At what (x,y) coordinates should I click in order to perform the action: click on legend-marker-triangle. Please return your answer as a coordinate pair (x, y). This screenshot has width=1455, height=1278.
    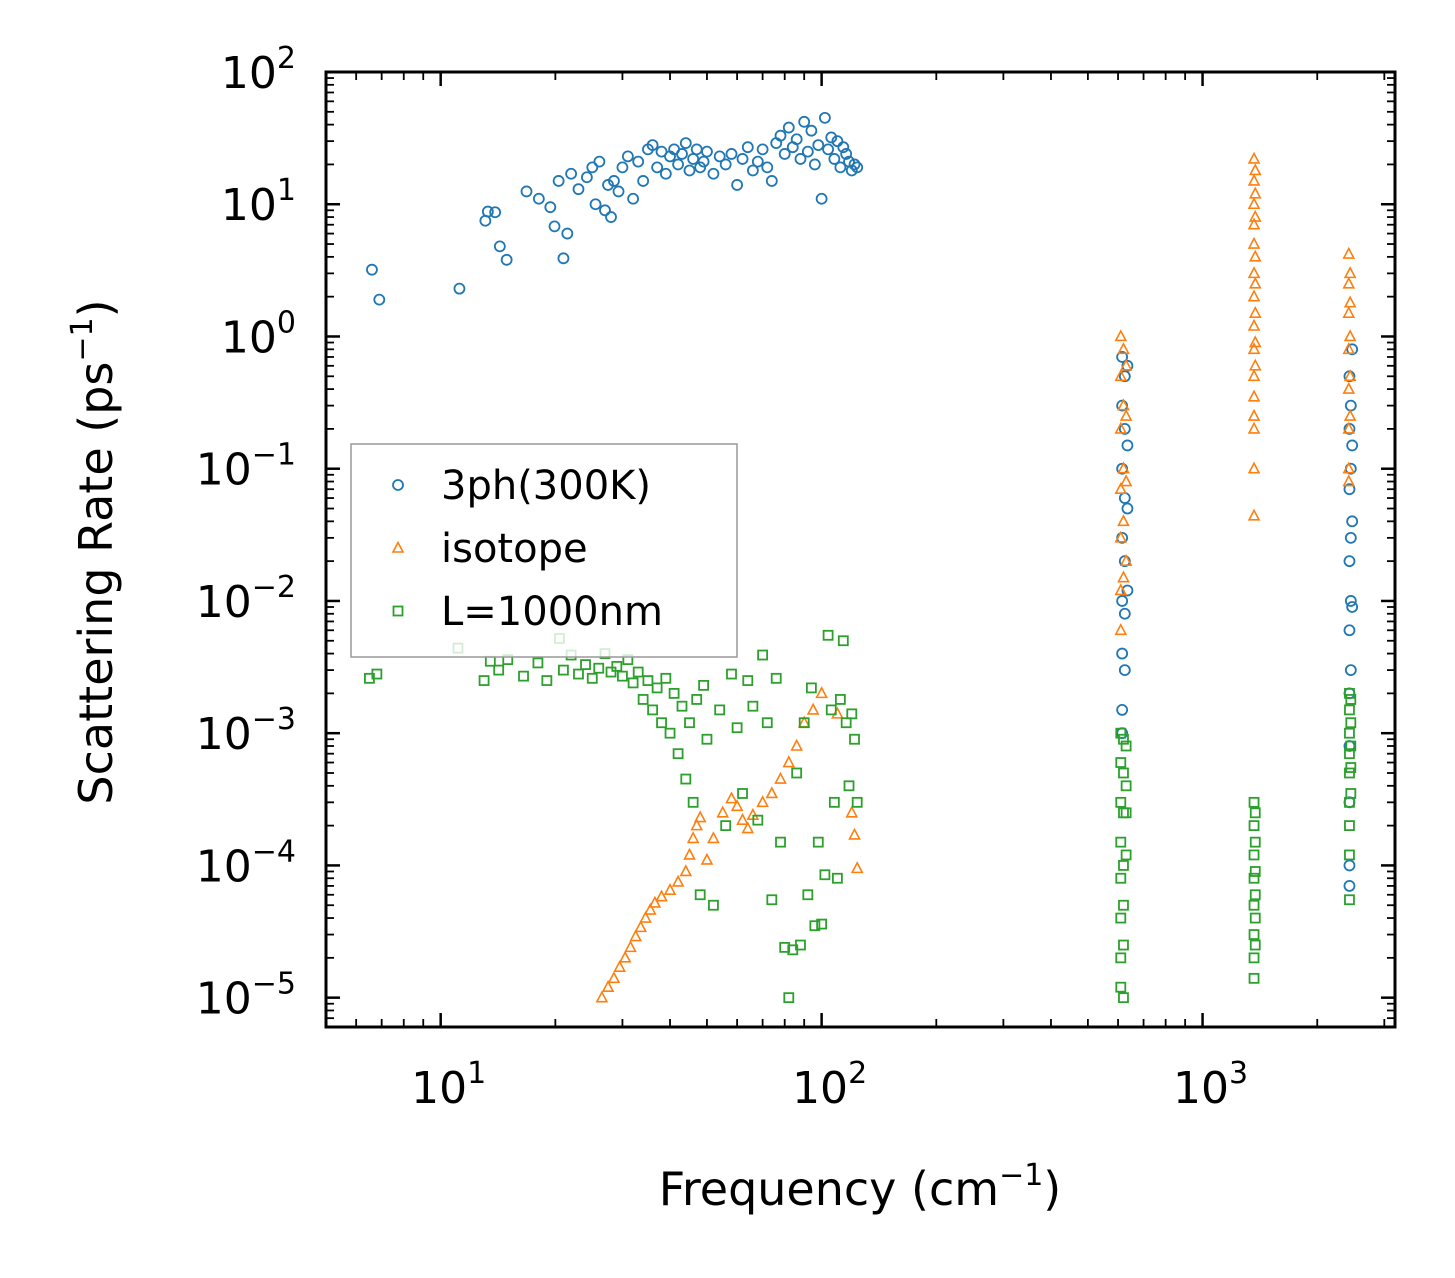
    Looking at the image, I should click on (398, 546).